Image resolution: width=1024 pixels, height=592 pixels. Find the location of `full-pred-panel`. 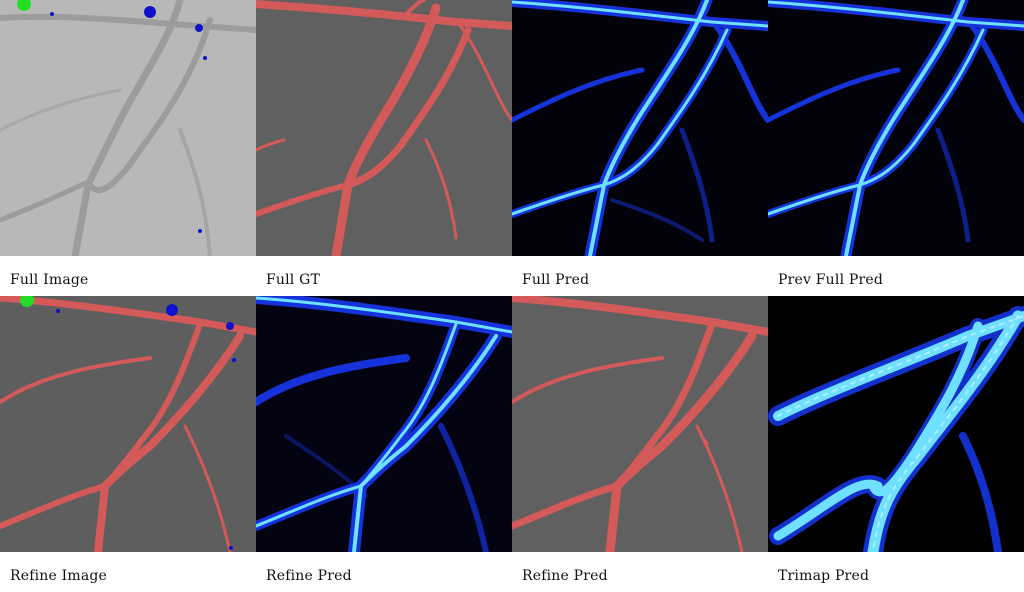

full-pred-panel is located at coordinates (640, 128).